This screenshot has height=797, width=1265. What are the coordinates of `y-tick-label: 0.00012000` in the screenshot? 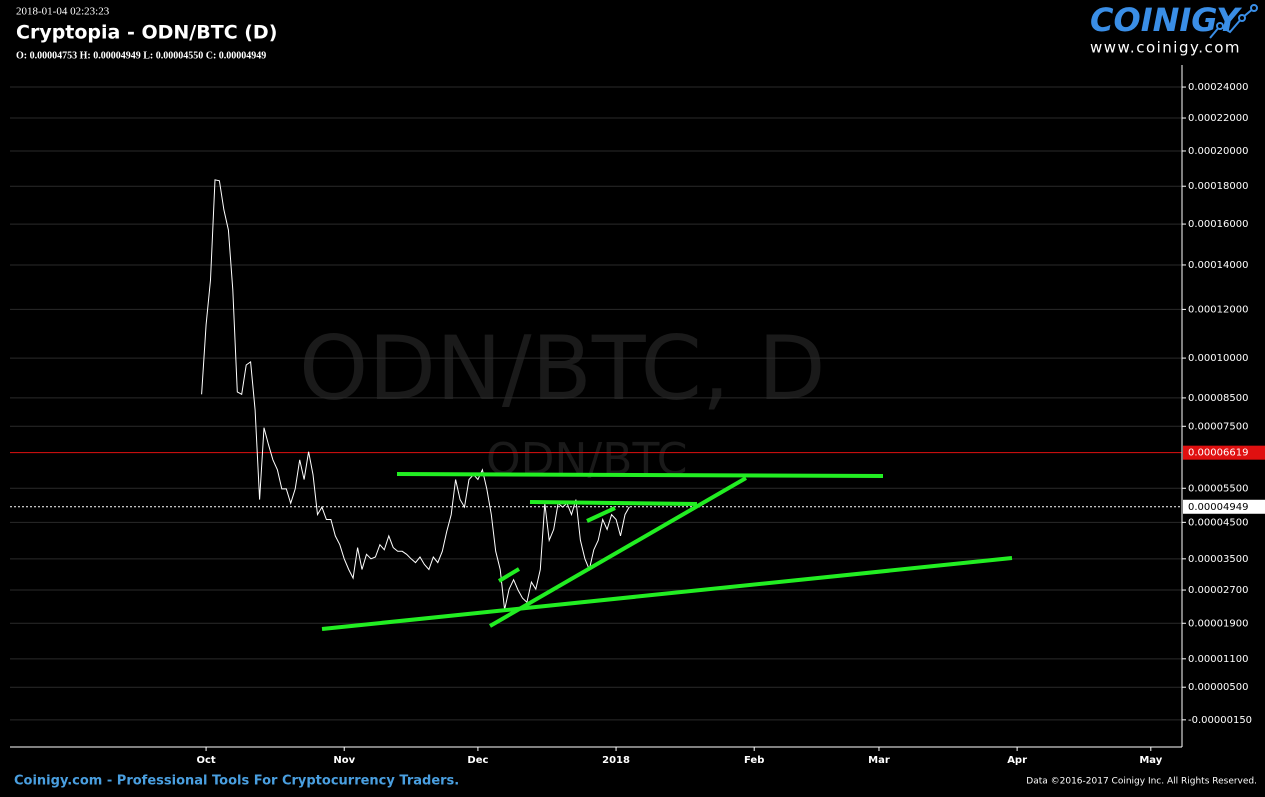 It's located at (1218, 309).